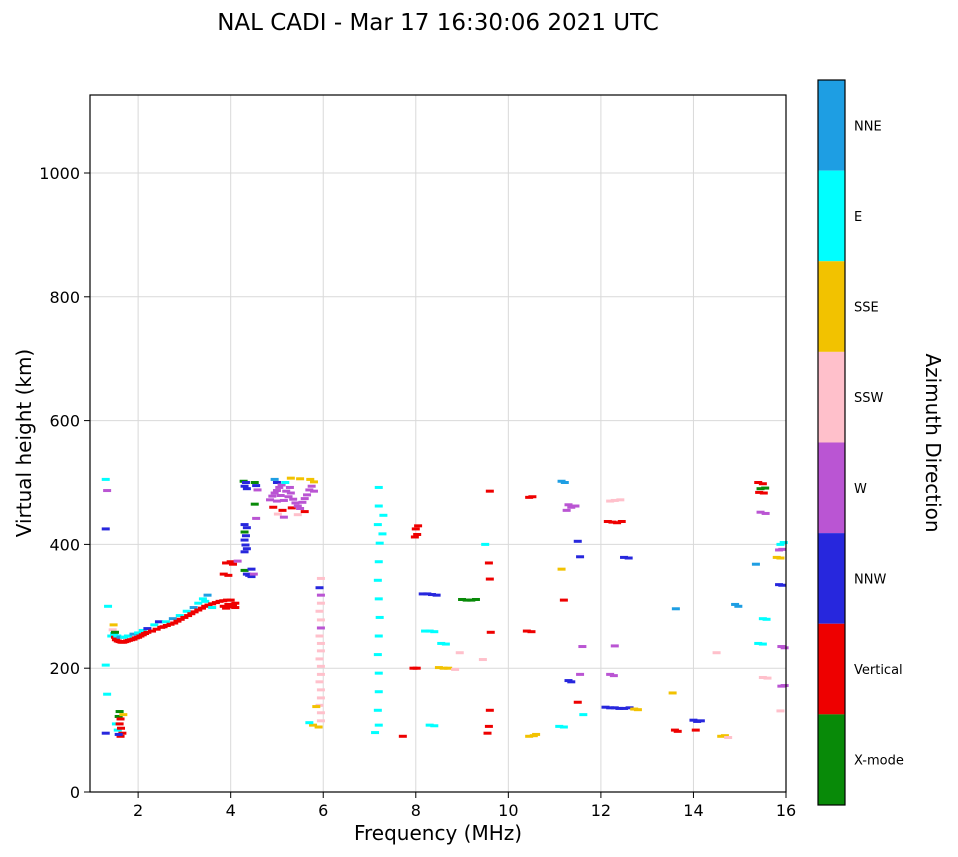 This screenshot has width=958, height=857. Describe the element at coordinates (75, 792) in the screenshot. I see `y-tick-label: 0` at that location.